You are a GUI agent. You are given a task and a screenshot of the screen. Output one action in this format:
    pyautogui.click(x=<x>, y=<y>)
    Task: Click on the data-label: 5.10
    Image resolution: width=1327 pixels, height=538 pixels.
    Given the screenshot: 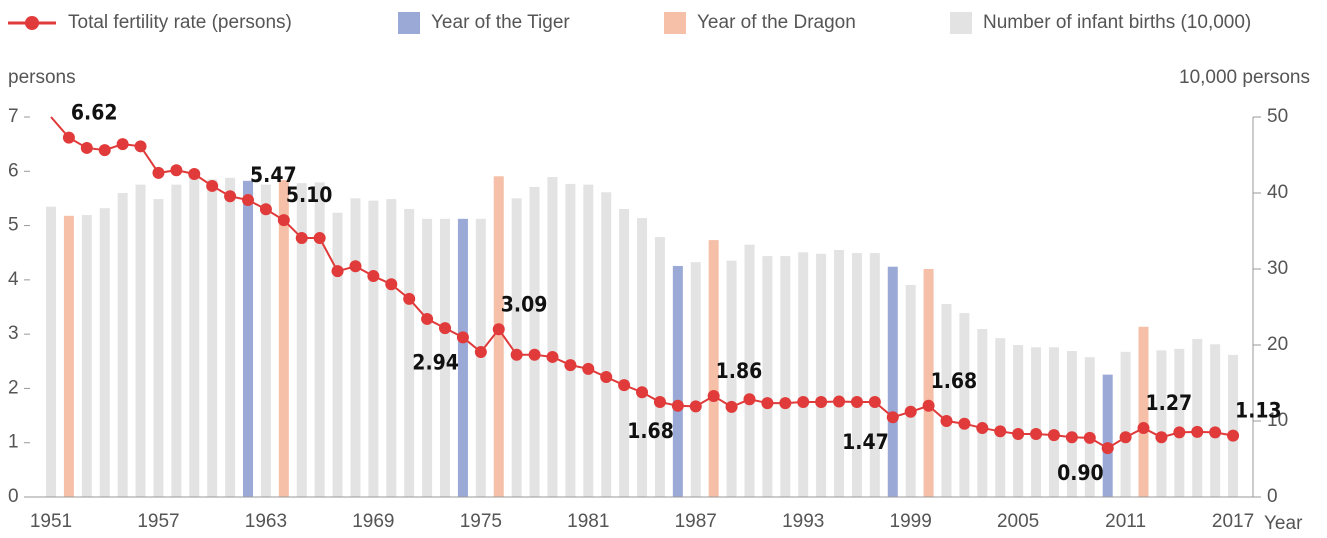 What is the action you would take?
    pyautogui.click(x=309, y=195)
    